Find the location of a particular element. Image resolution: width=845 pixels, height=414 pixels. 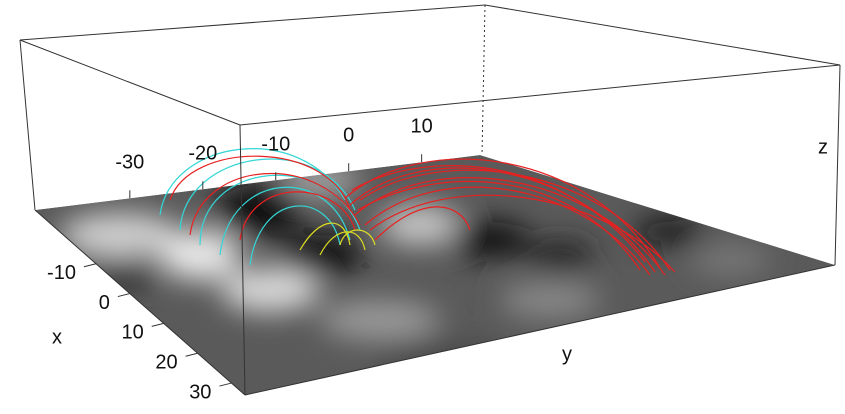

x-tick-label: 20 is located at coordinates (166, 363).